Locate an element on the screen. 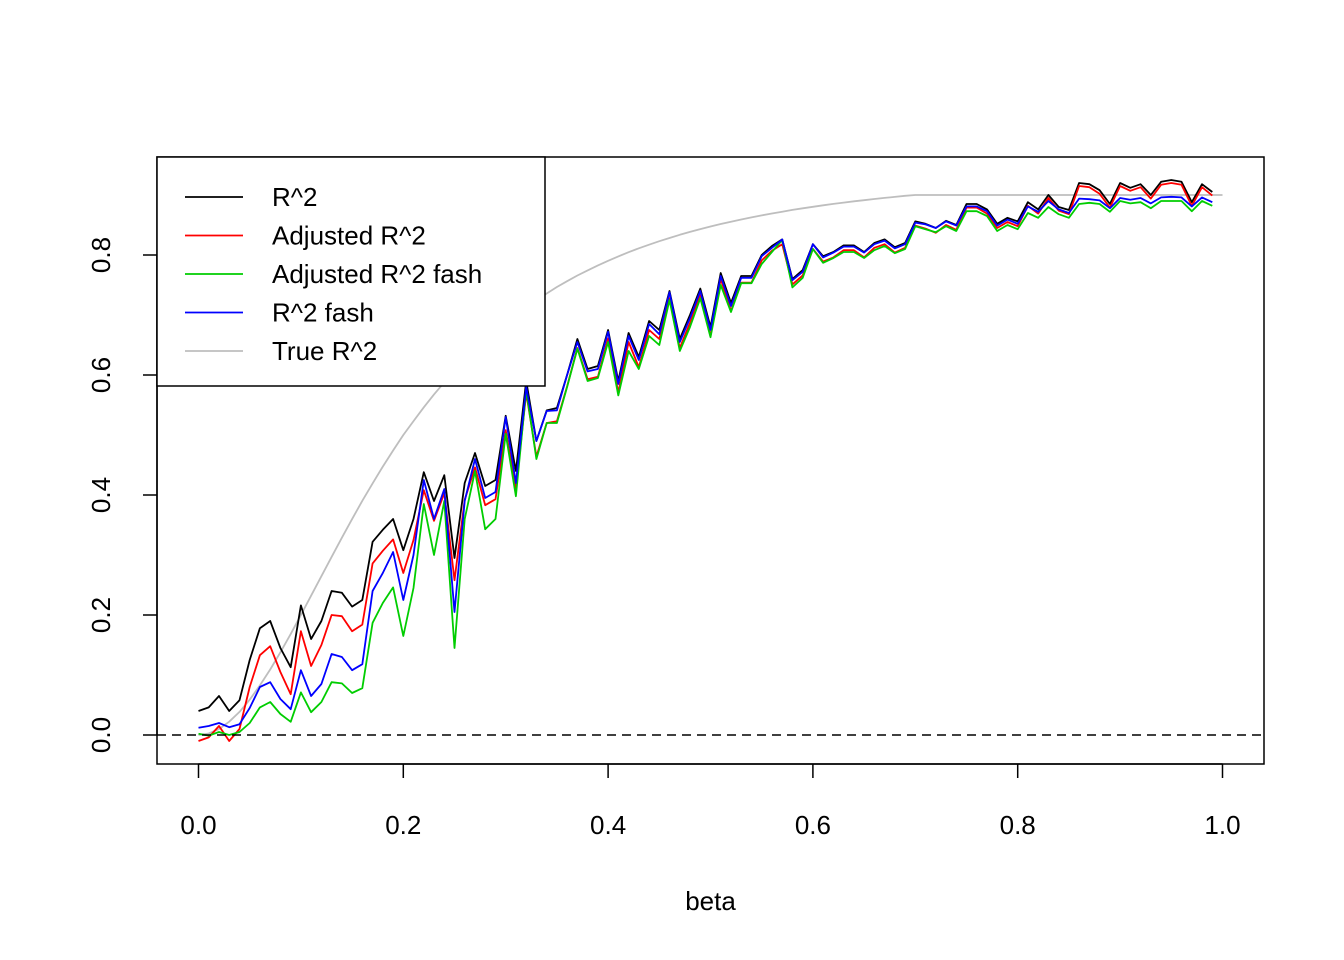 This screenshot has width=1344, height=960. x-tick-label: 0.2 is located at coordinates (403, 825).